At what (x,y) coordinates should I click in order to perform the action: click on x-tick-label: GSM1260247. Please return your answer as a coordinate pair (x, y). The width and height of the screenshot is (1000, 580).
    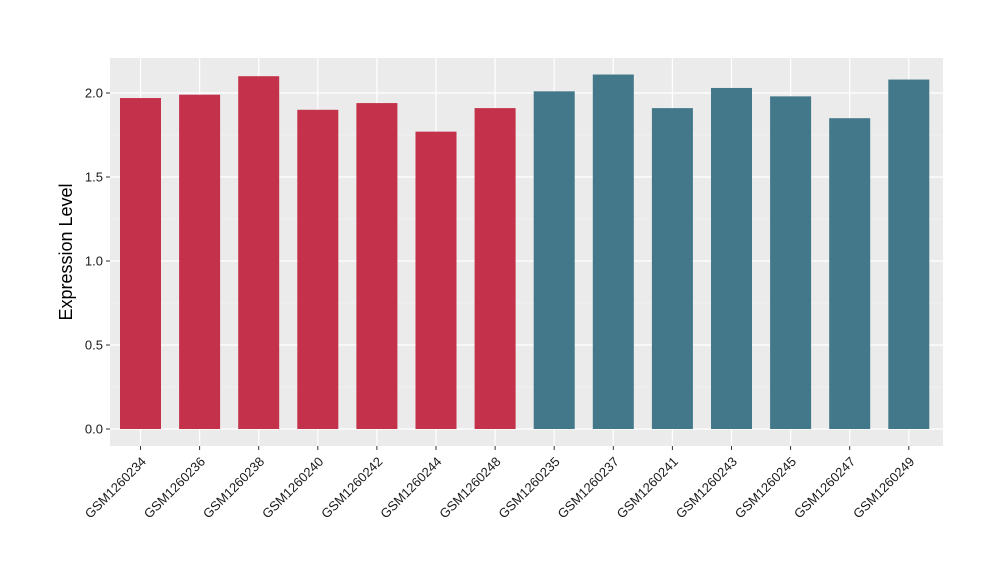
    Looking at the image, I should click on (824, 487).